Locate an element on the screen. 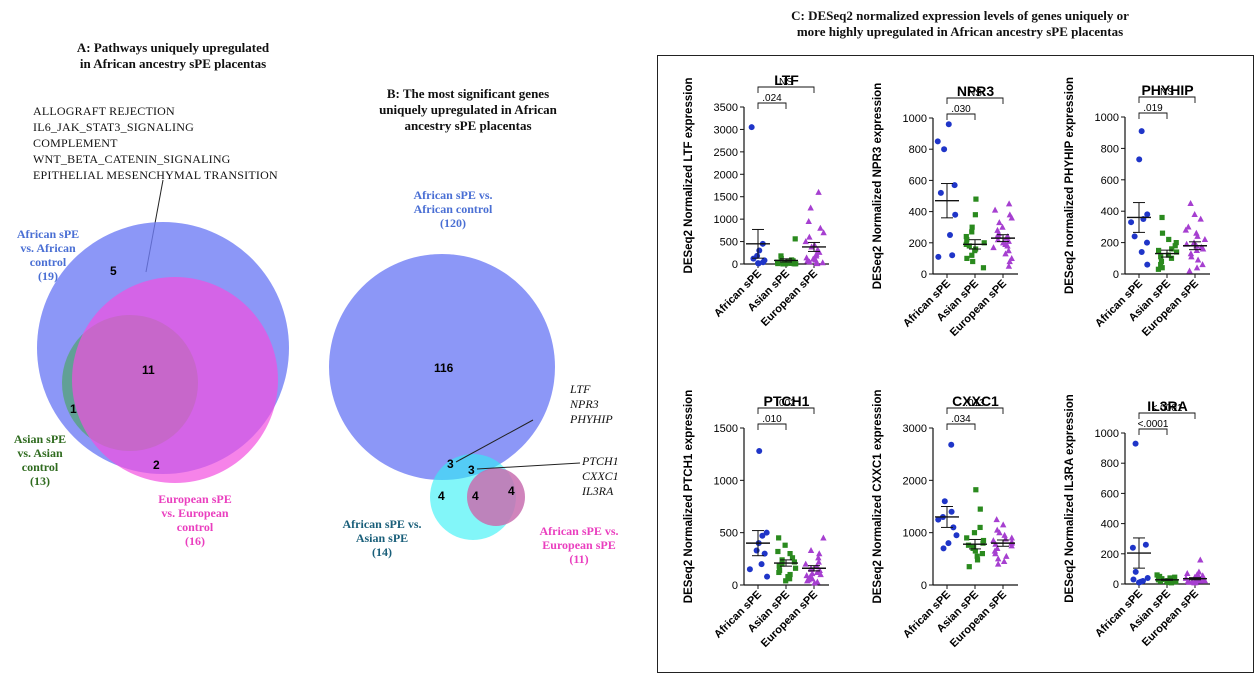 This screenshot has height=677, width=1259. pathway-item: COMPLEMENT is located at coordinates (75, 143).